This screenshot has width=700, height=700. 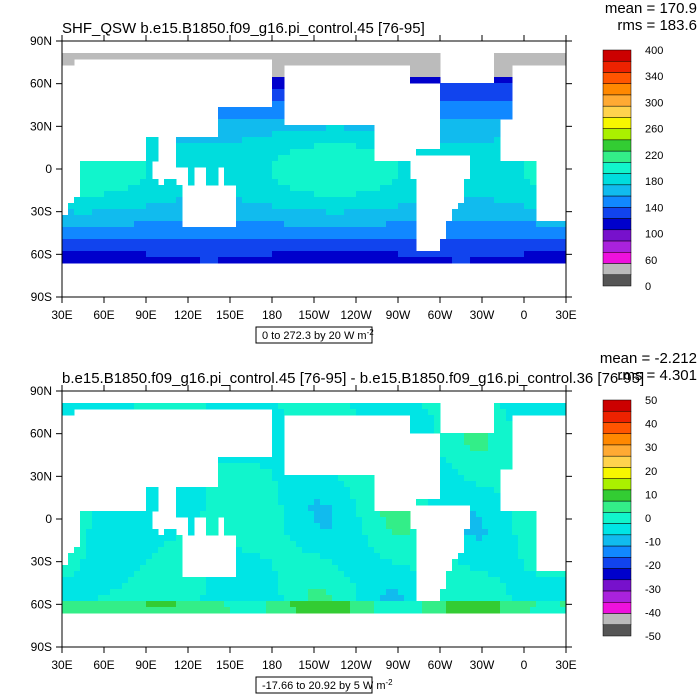 What do you see at coordinates (272, 665) in the screenshot?
I see `x-tick-label: 180` at bounding box center [272, 665].